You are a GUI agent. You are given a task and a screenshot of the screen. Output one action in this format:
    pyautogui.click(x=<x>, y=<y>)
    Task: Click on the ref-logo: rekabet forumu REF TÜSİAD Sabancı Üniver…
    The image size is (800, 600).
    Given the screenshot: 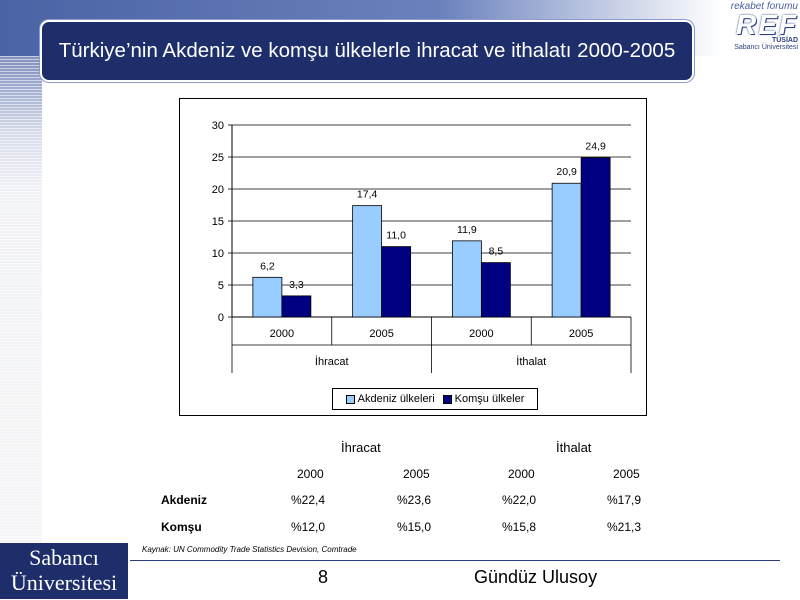 What is the action you would take?
    pyautogui.click(x=753, y=29)
    